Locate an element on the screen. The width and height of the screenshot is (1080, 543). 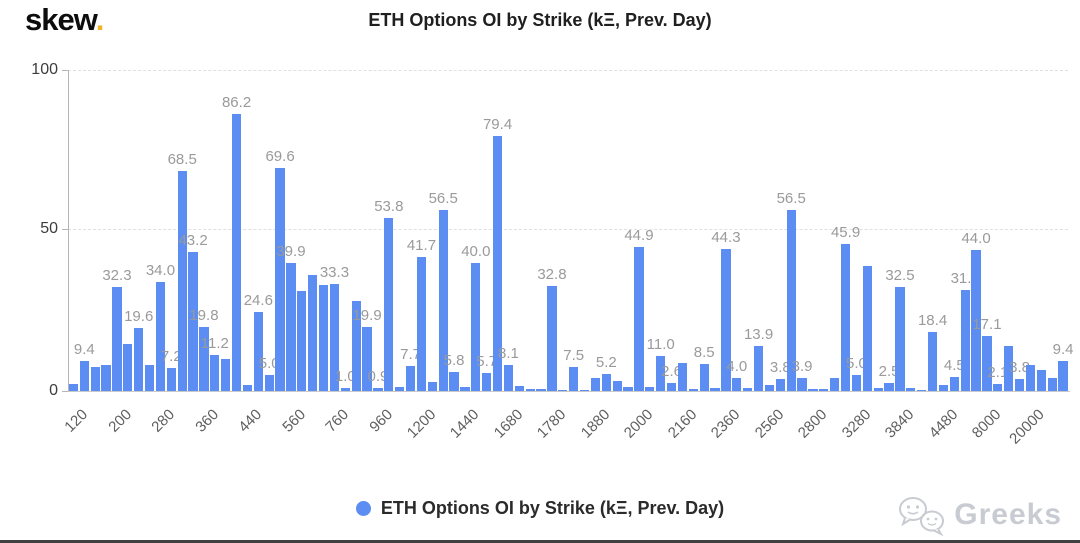
x-tick-label: 2360 is located at coordinates (726, 424).